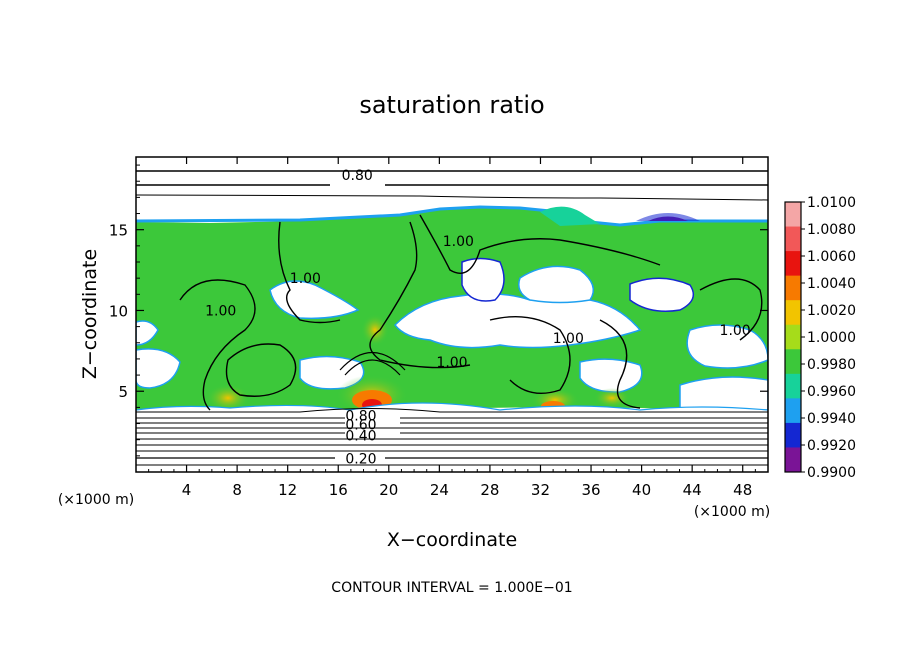  What do you see at coordinates (831, 446) in the screenshot?
I see `colorbar-label: 0.9920` at bounding box center [831, 446].